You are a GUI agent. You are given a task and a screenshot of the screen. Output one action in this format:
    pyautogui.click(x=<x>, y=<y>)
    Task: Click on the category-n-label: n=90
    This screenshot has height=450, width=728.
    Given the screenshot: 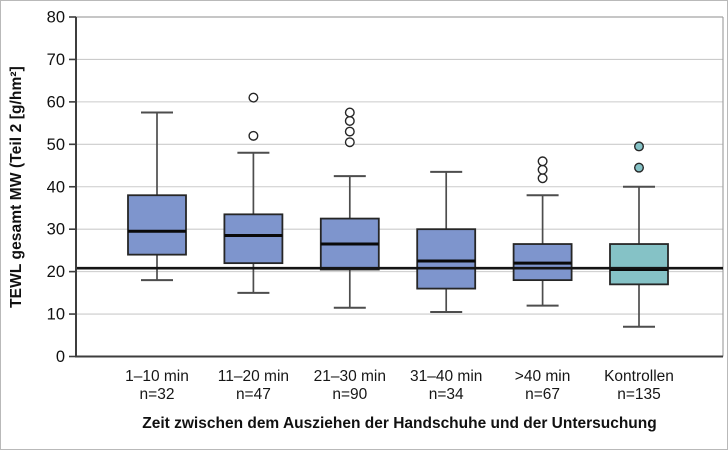 What is the action you would take?
    pyautogui.click(x=349, y=394)
    